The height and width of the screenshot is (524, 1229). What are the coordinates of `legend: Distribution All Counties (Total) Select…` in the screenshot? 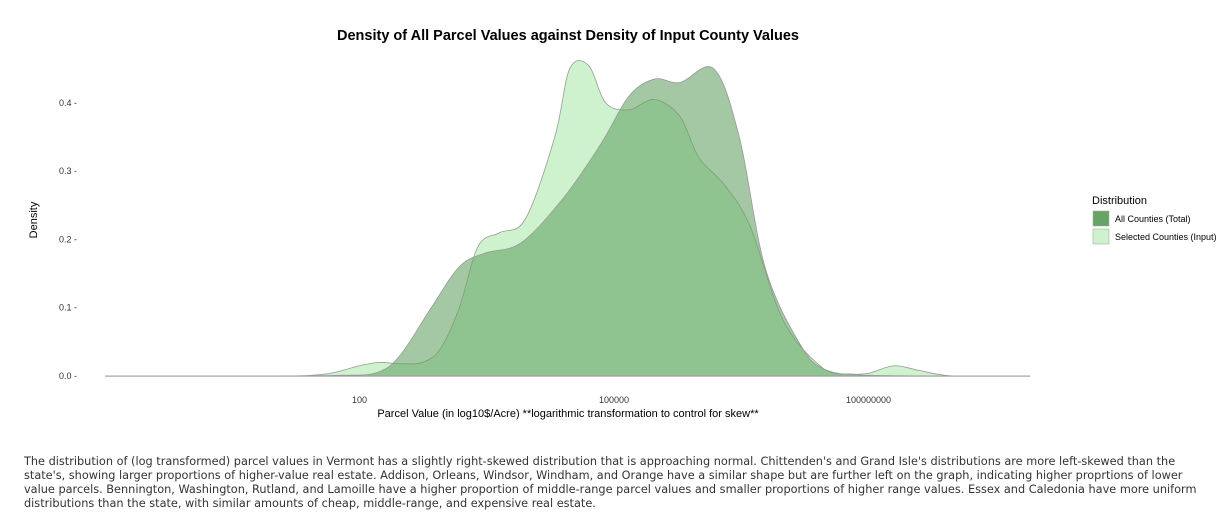 It's located at (1154, 220).